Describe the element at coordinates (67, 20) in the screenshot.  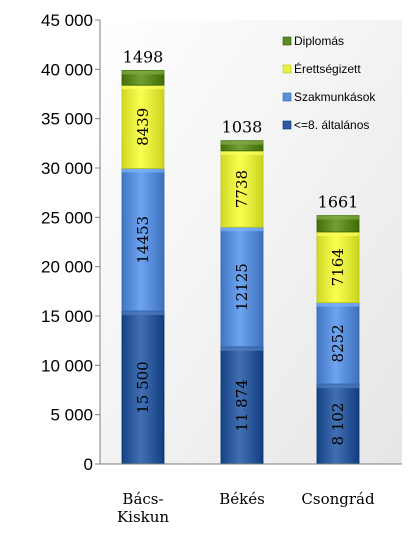
I see `y-tick-label: 45 000` at that location.